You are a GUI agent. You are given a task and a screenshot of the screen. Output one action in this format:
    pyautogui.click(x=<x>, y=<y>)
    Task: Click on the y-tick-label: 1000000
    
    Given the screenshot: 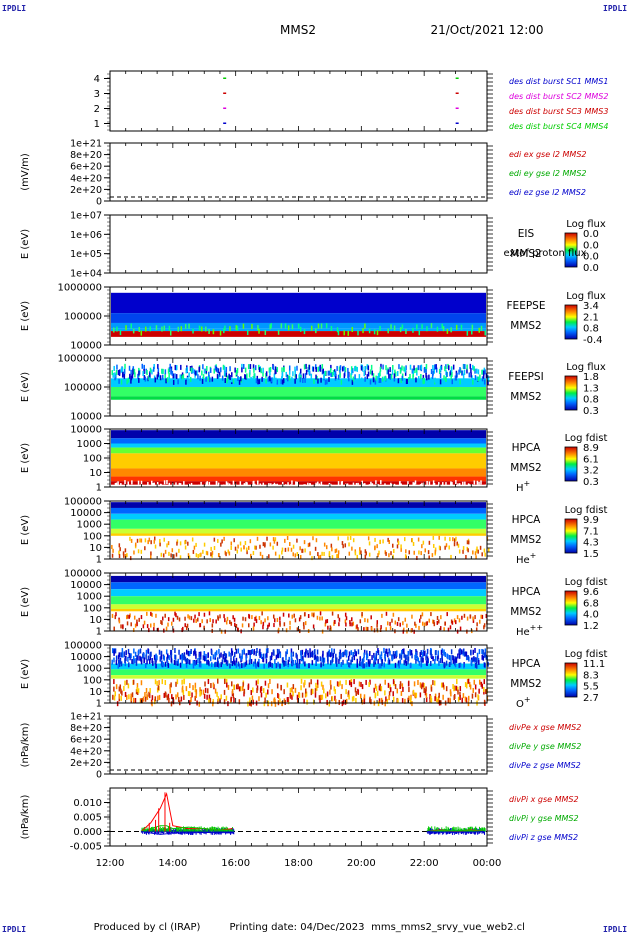 What is the action you would take?
    pyautogui.click(x=79, y=288)
    